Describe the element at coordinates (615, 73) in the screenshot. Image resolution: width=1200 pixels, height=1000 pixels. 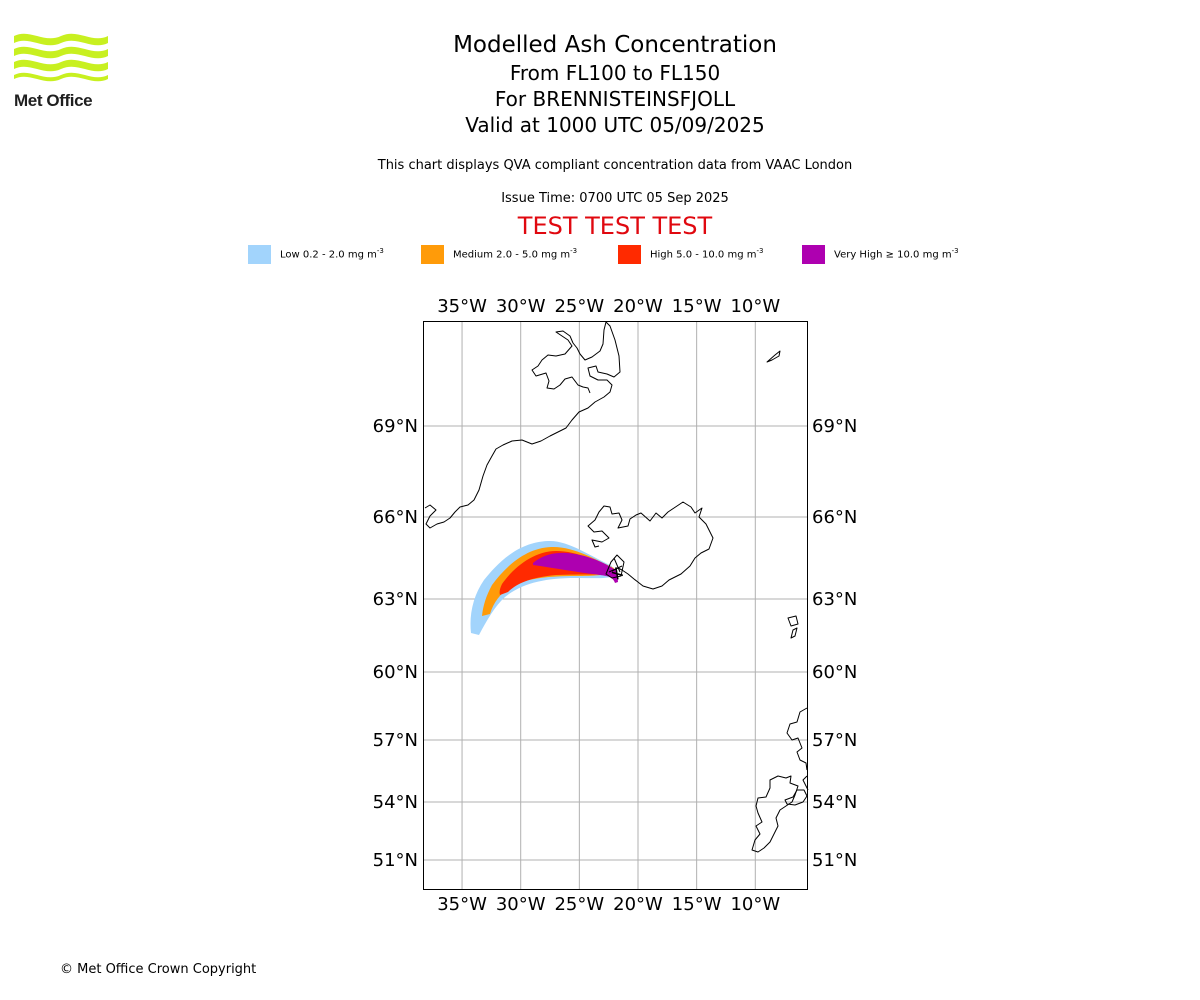
I see `flight-level-range: From FL100 to FL150` at that location.